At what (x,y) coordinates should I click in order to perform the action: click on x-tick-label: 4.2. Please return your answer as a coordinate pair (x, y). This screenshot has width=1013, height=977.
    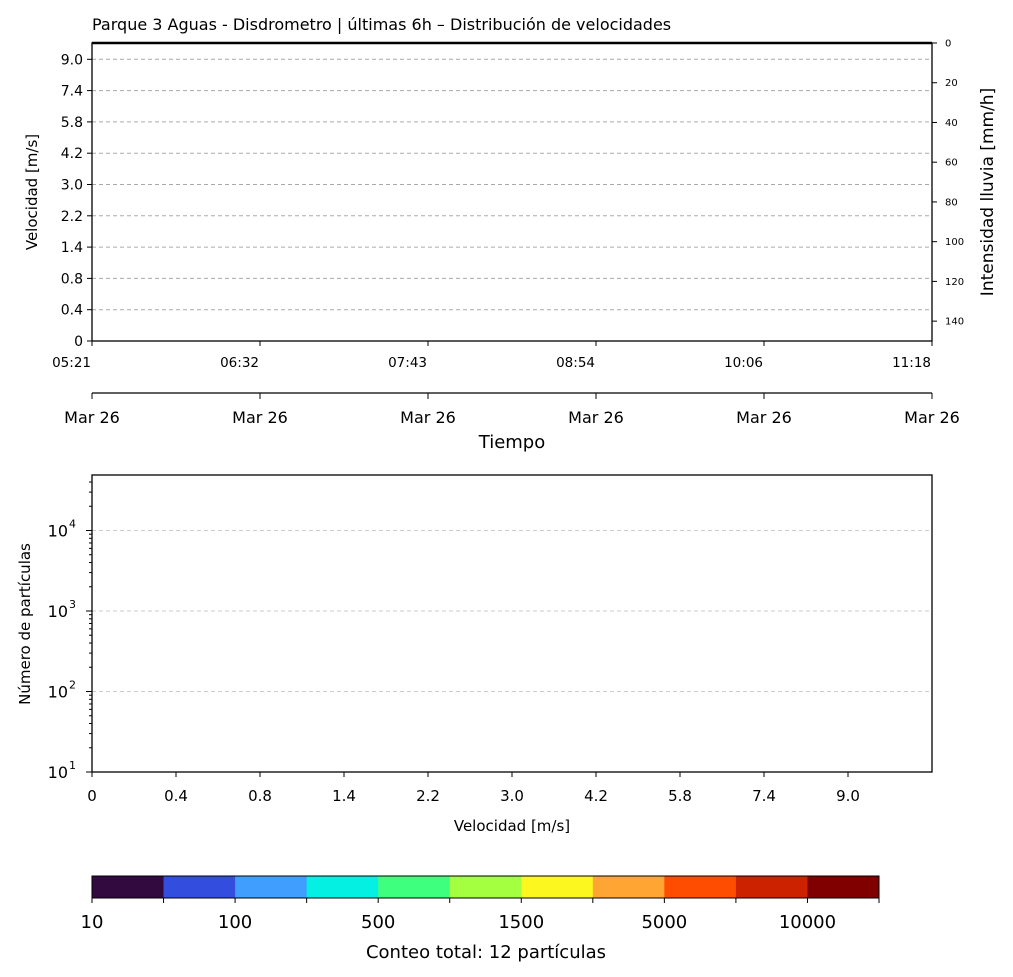
    Looking at the image, I should click on (596, 796).